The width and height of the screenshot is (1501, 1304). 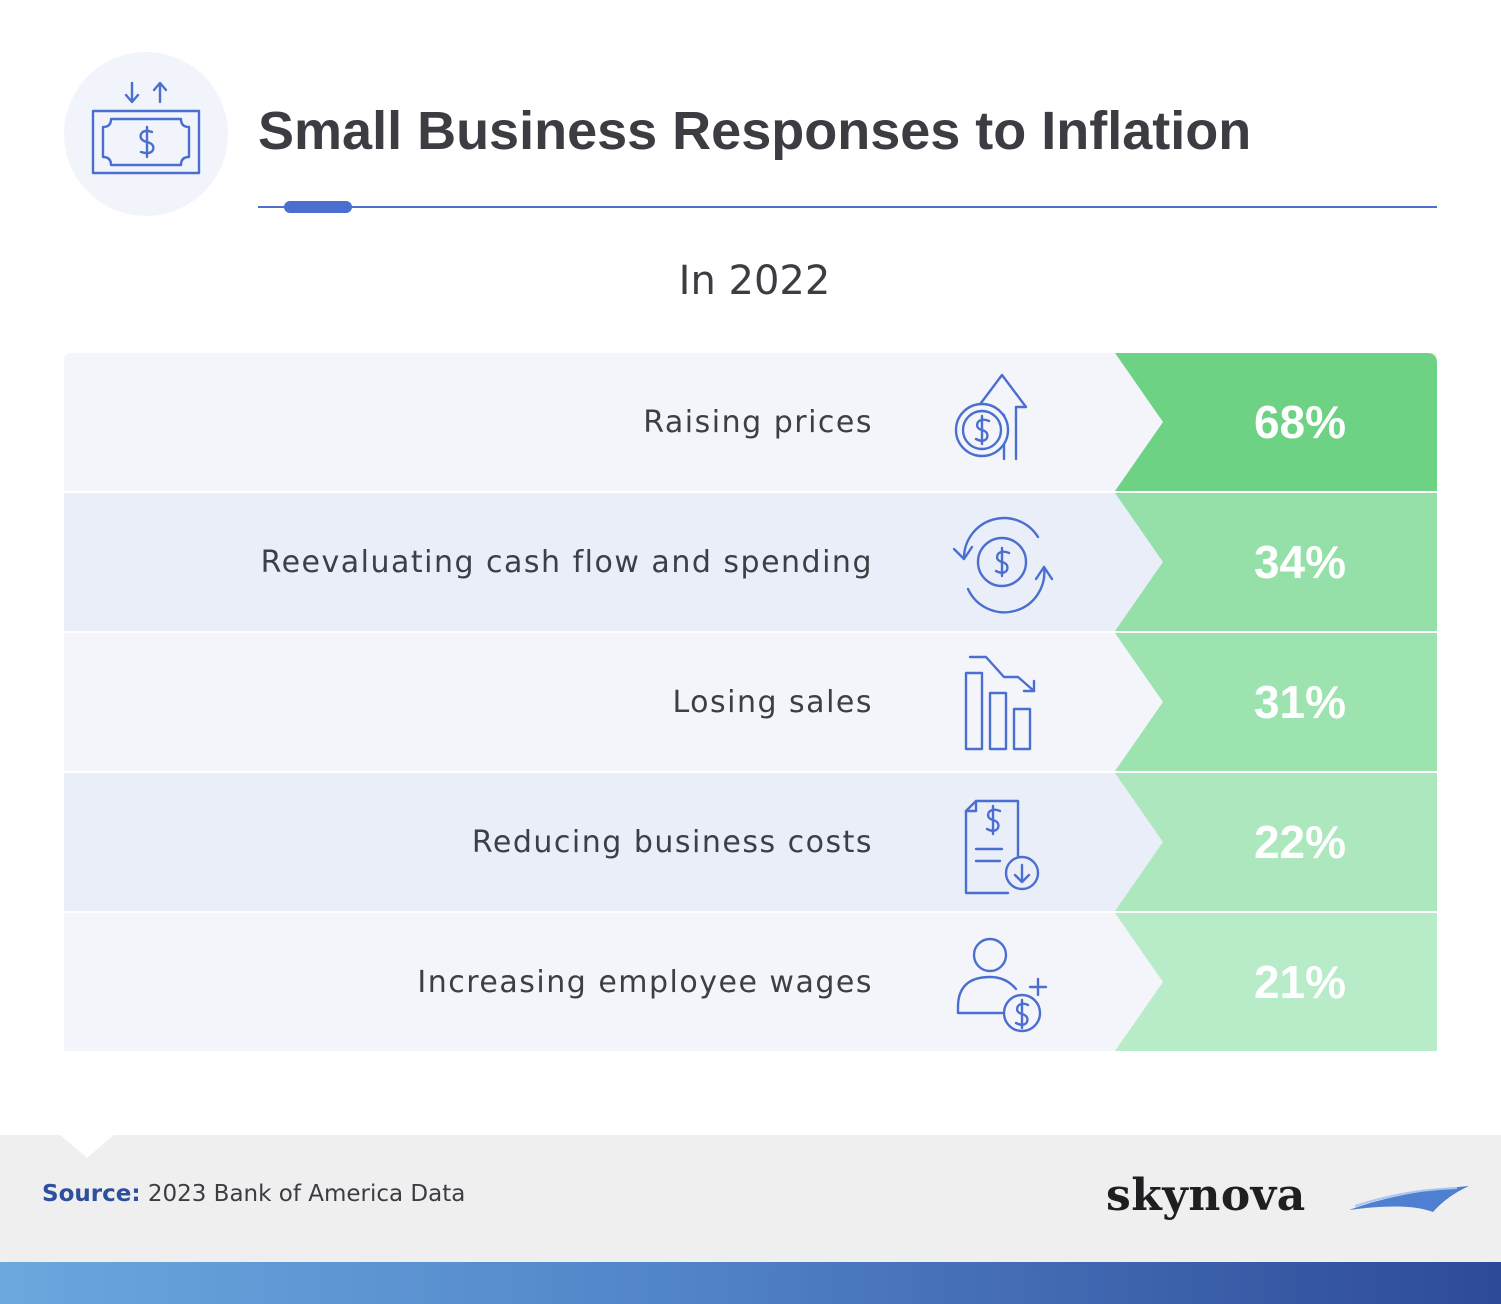 I want to click on row-value: 22%, so click(x=1300, y=842).